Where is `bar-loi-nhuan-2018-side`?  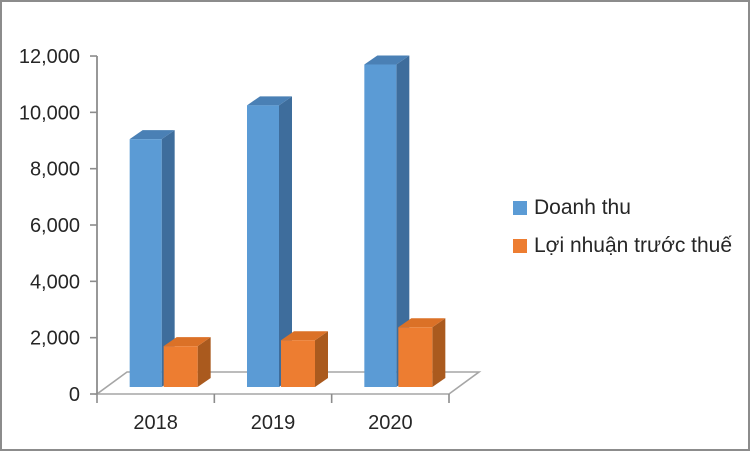 bar-loi-nhuan-2018-side is located at coordinates (204, 362).